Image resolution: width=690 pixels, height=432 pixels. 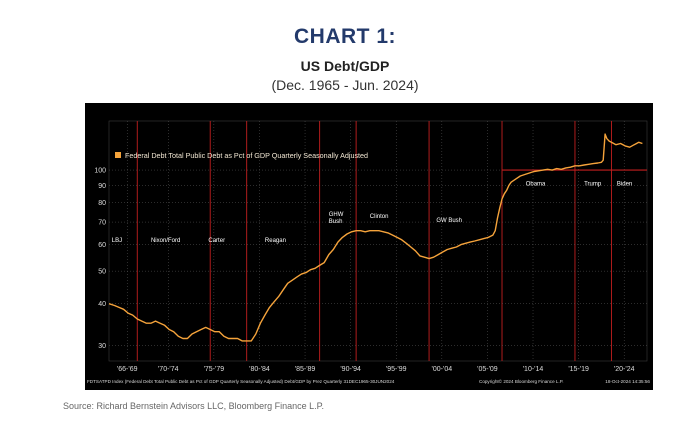 What do you see at coordinates (102, 346) in the screenshot?
I see `y-tick-label: 30` at bounding box center [102, 346].